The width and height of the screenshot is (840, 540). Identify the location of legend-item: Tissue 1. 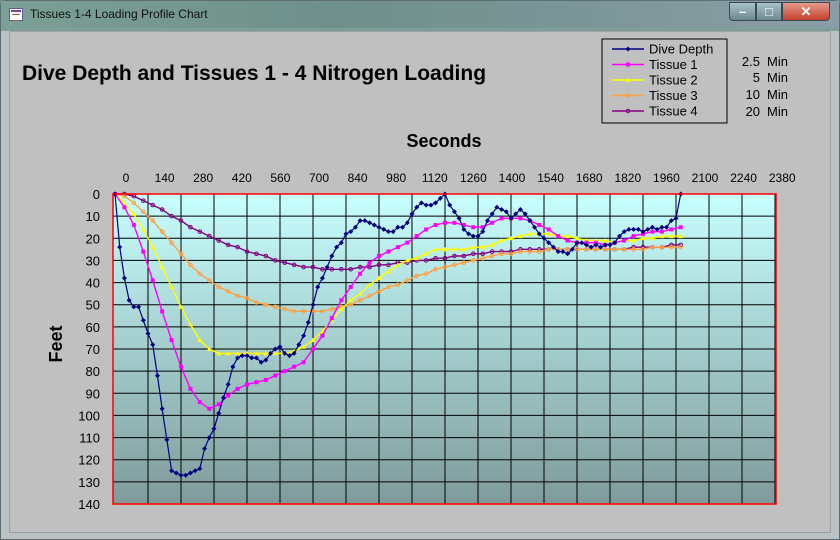
(655, 64).